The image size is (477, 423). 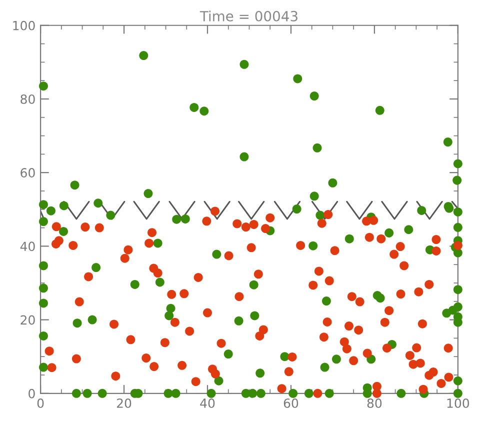 What do you see at coordinates (27, 173) in the screenshot?
I see `y-tick-label: 60` at bounding box center [27, 173].